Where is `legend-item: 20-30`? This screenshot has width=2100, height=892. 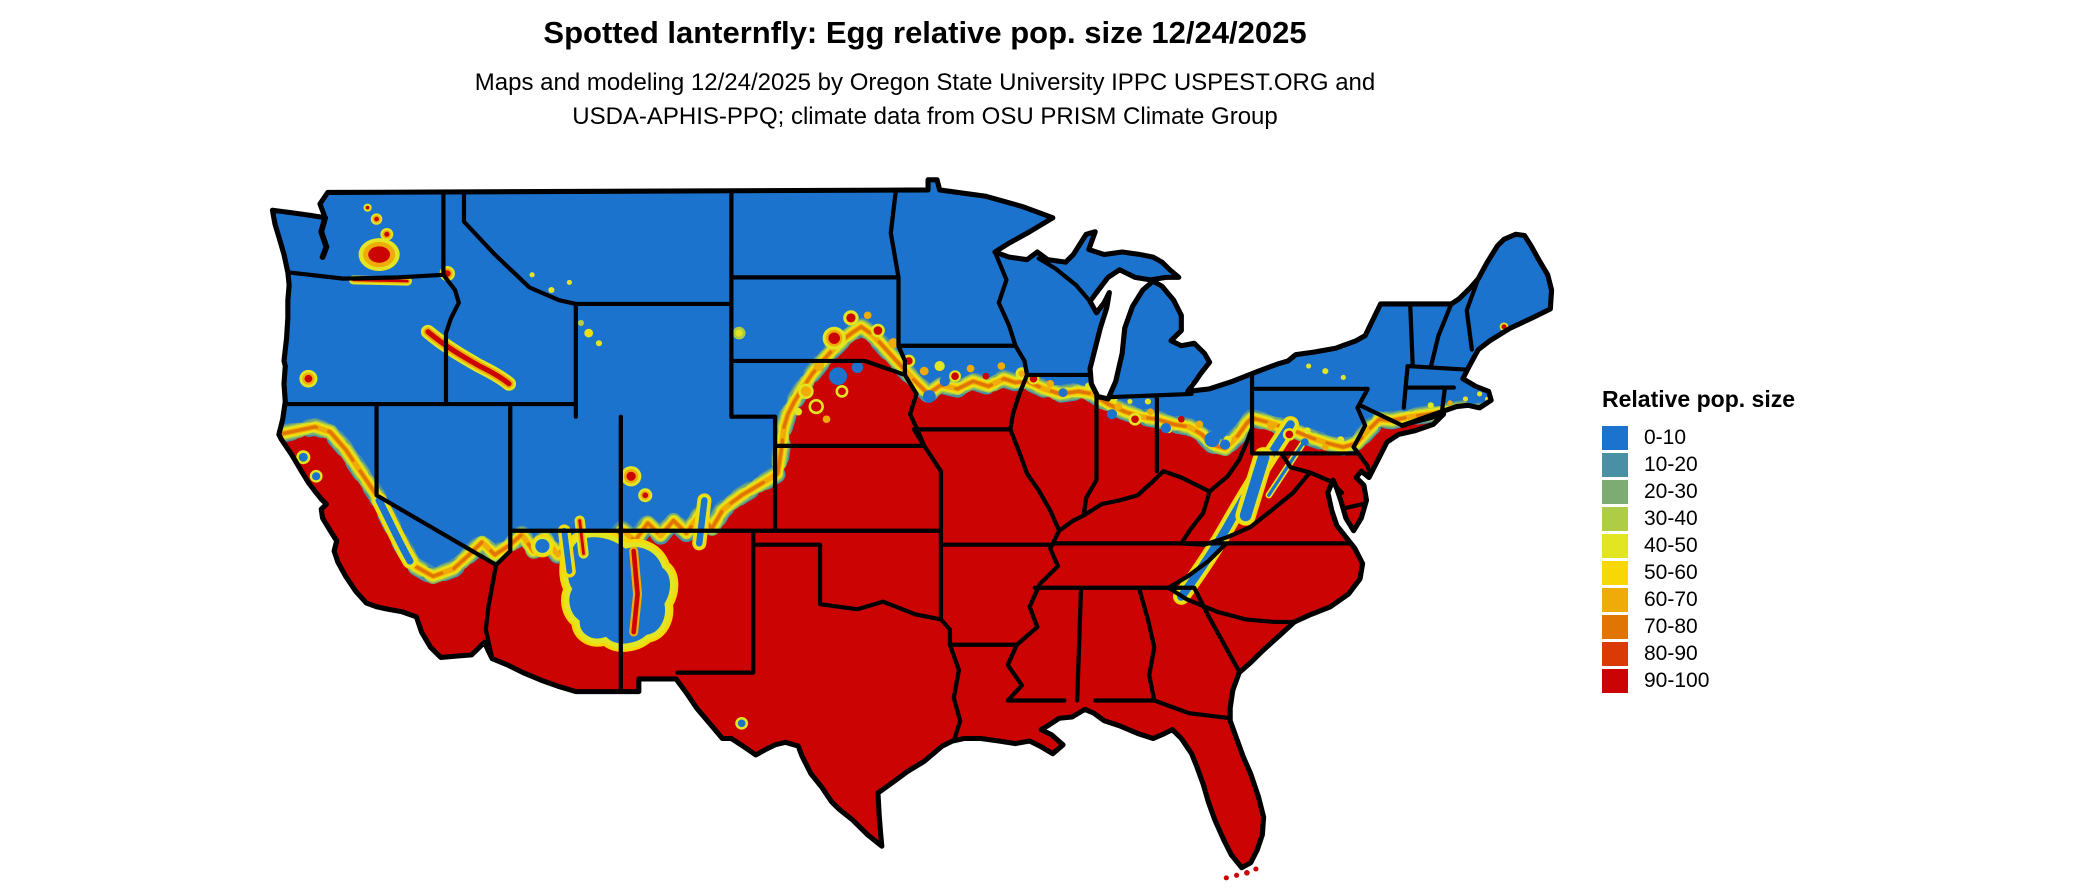
legend-item: 20-30 is located at coordinates (1698, 491).